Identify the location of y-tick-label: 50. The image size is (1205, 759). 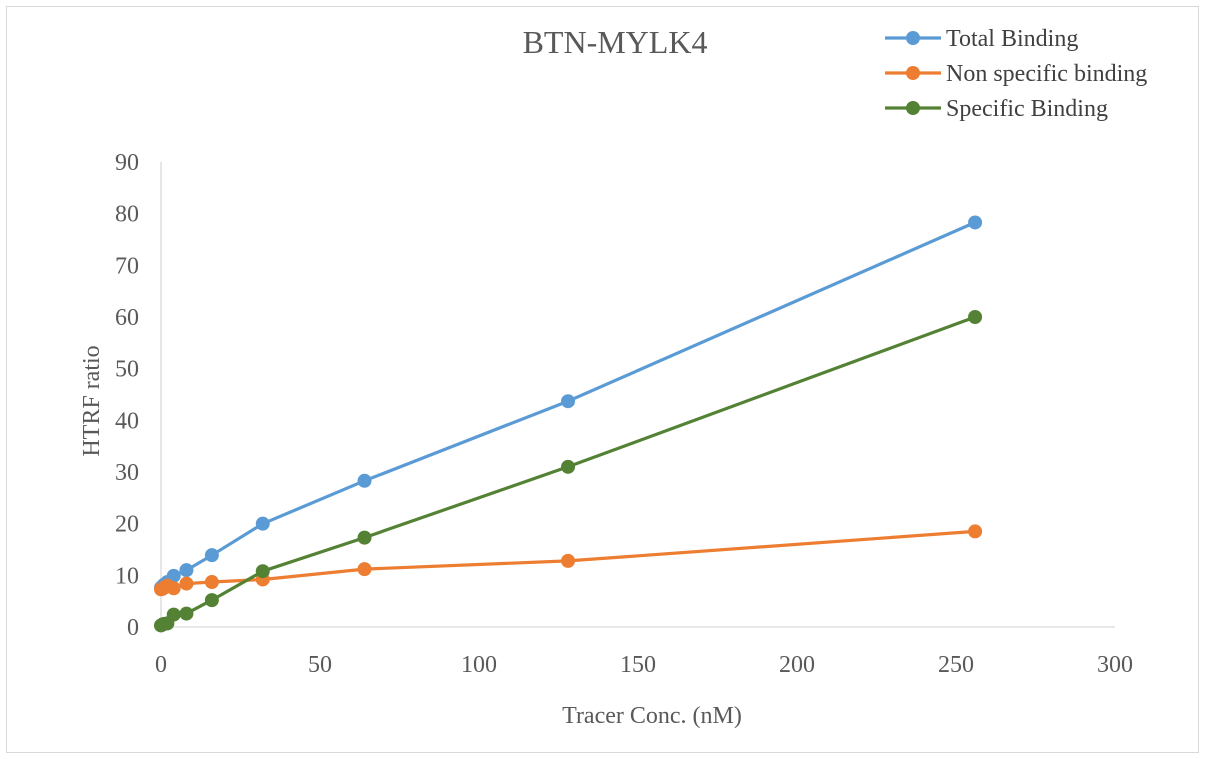
(127, 370).